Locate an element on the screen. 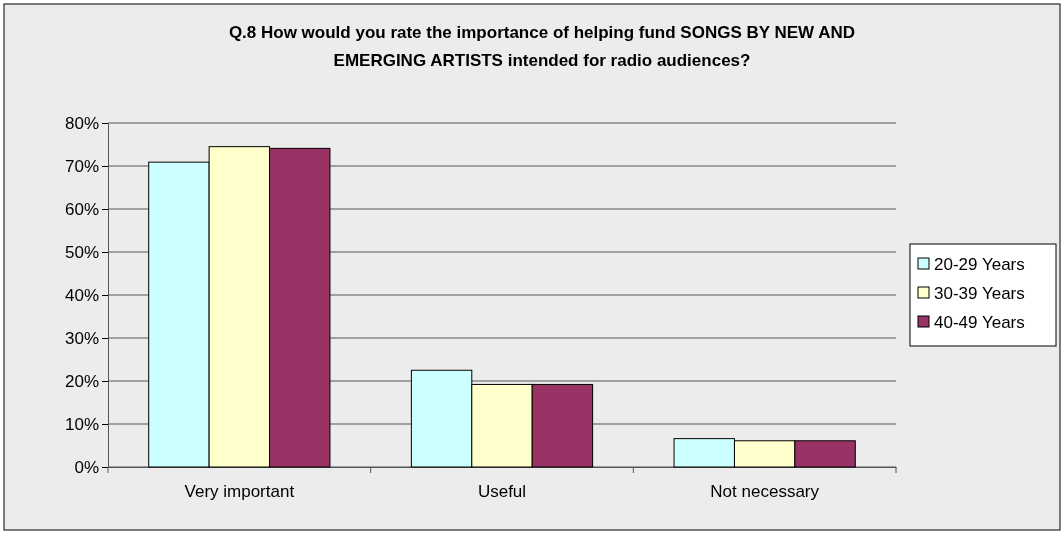  chart-title: Q.8 How would you rate the importance of helping fund SONGS BY NEW AND EMERGING ARTISTS intended for radio audiences? is located at coordinates (542, 46).